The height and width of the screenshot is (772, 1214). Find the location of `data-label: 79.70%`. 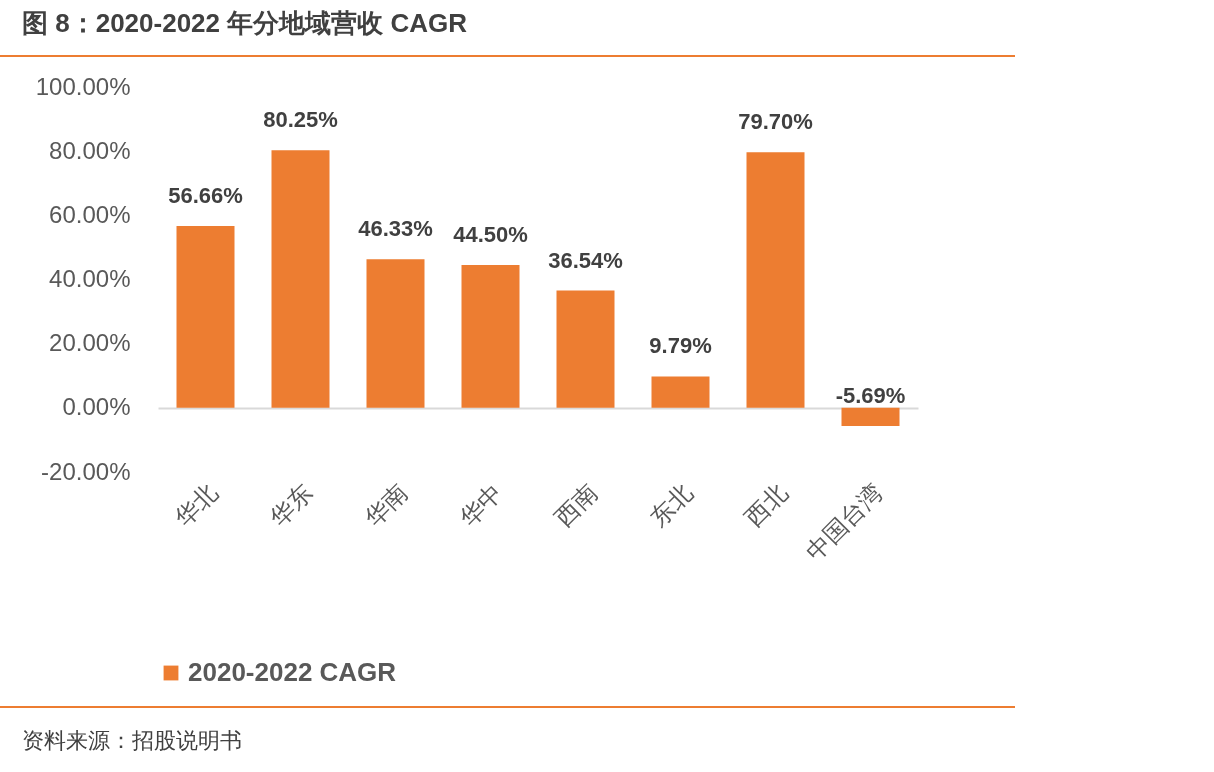

data-label: 79.70% is located at coordinates (775, 122).